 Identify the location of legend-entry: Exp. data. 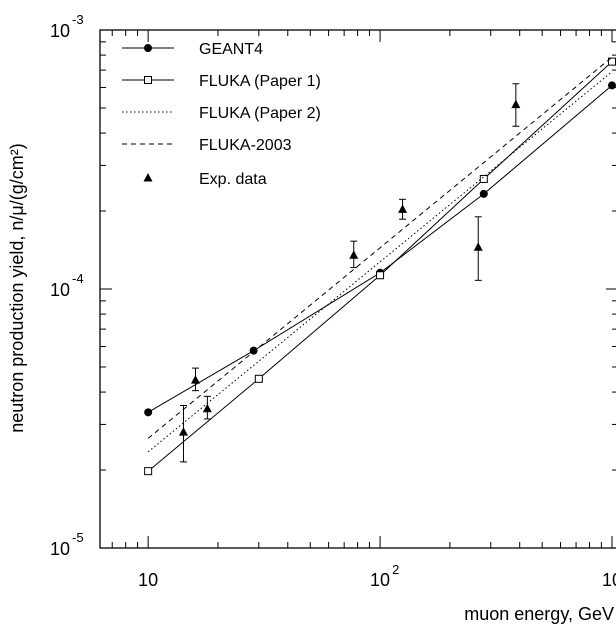
(205, 179).